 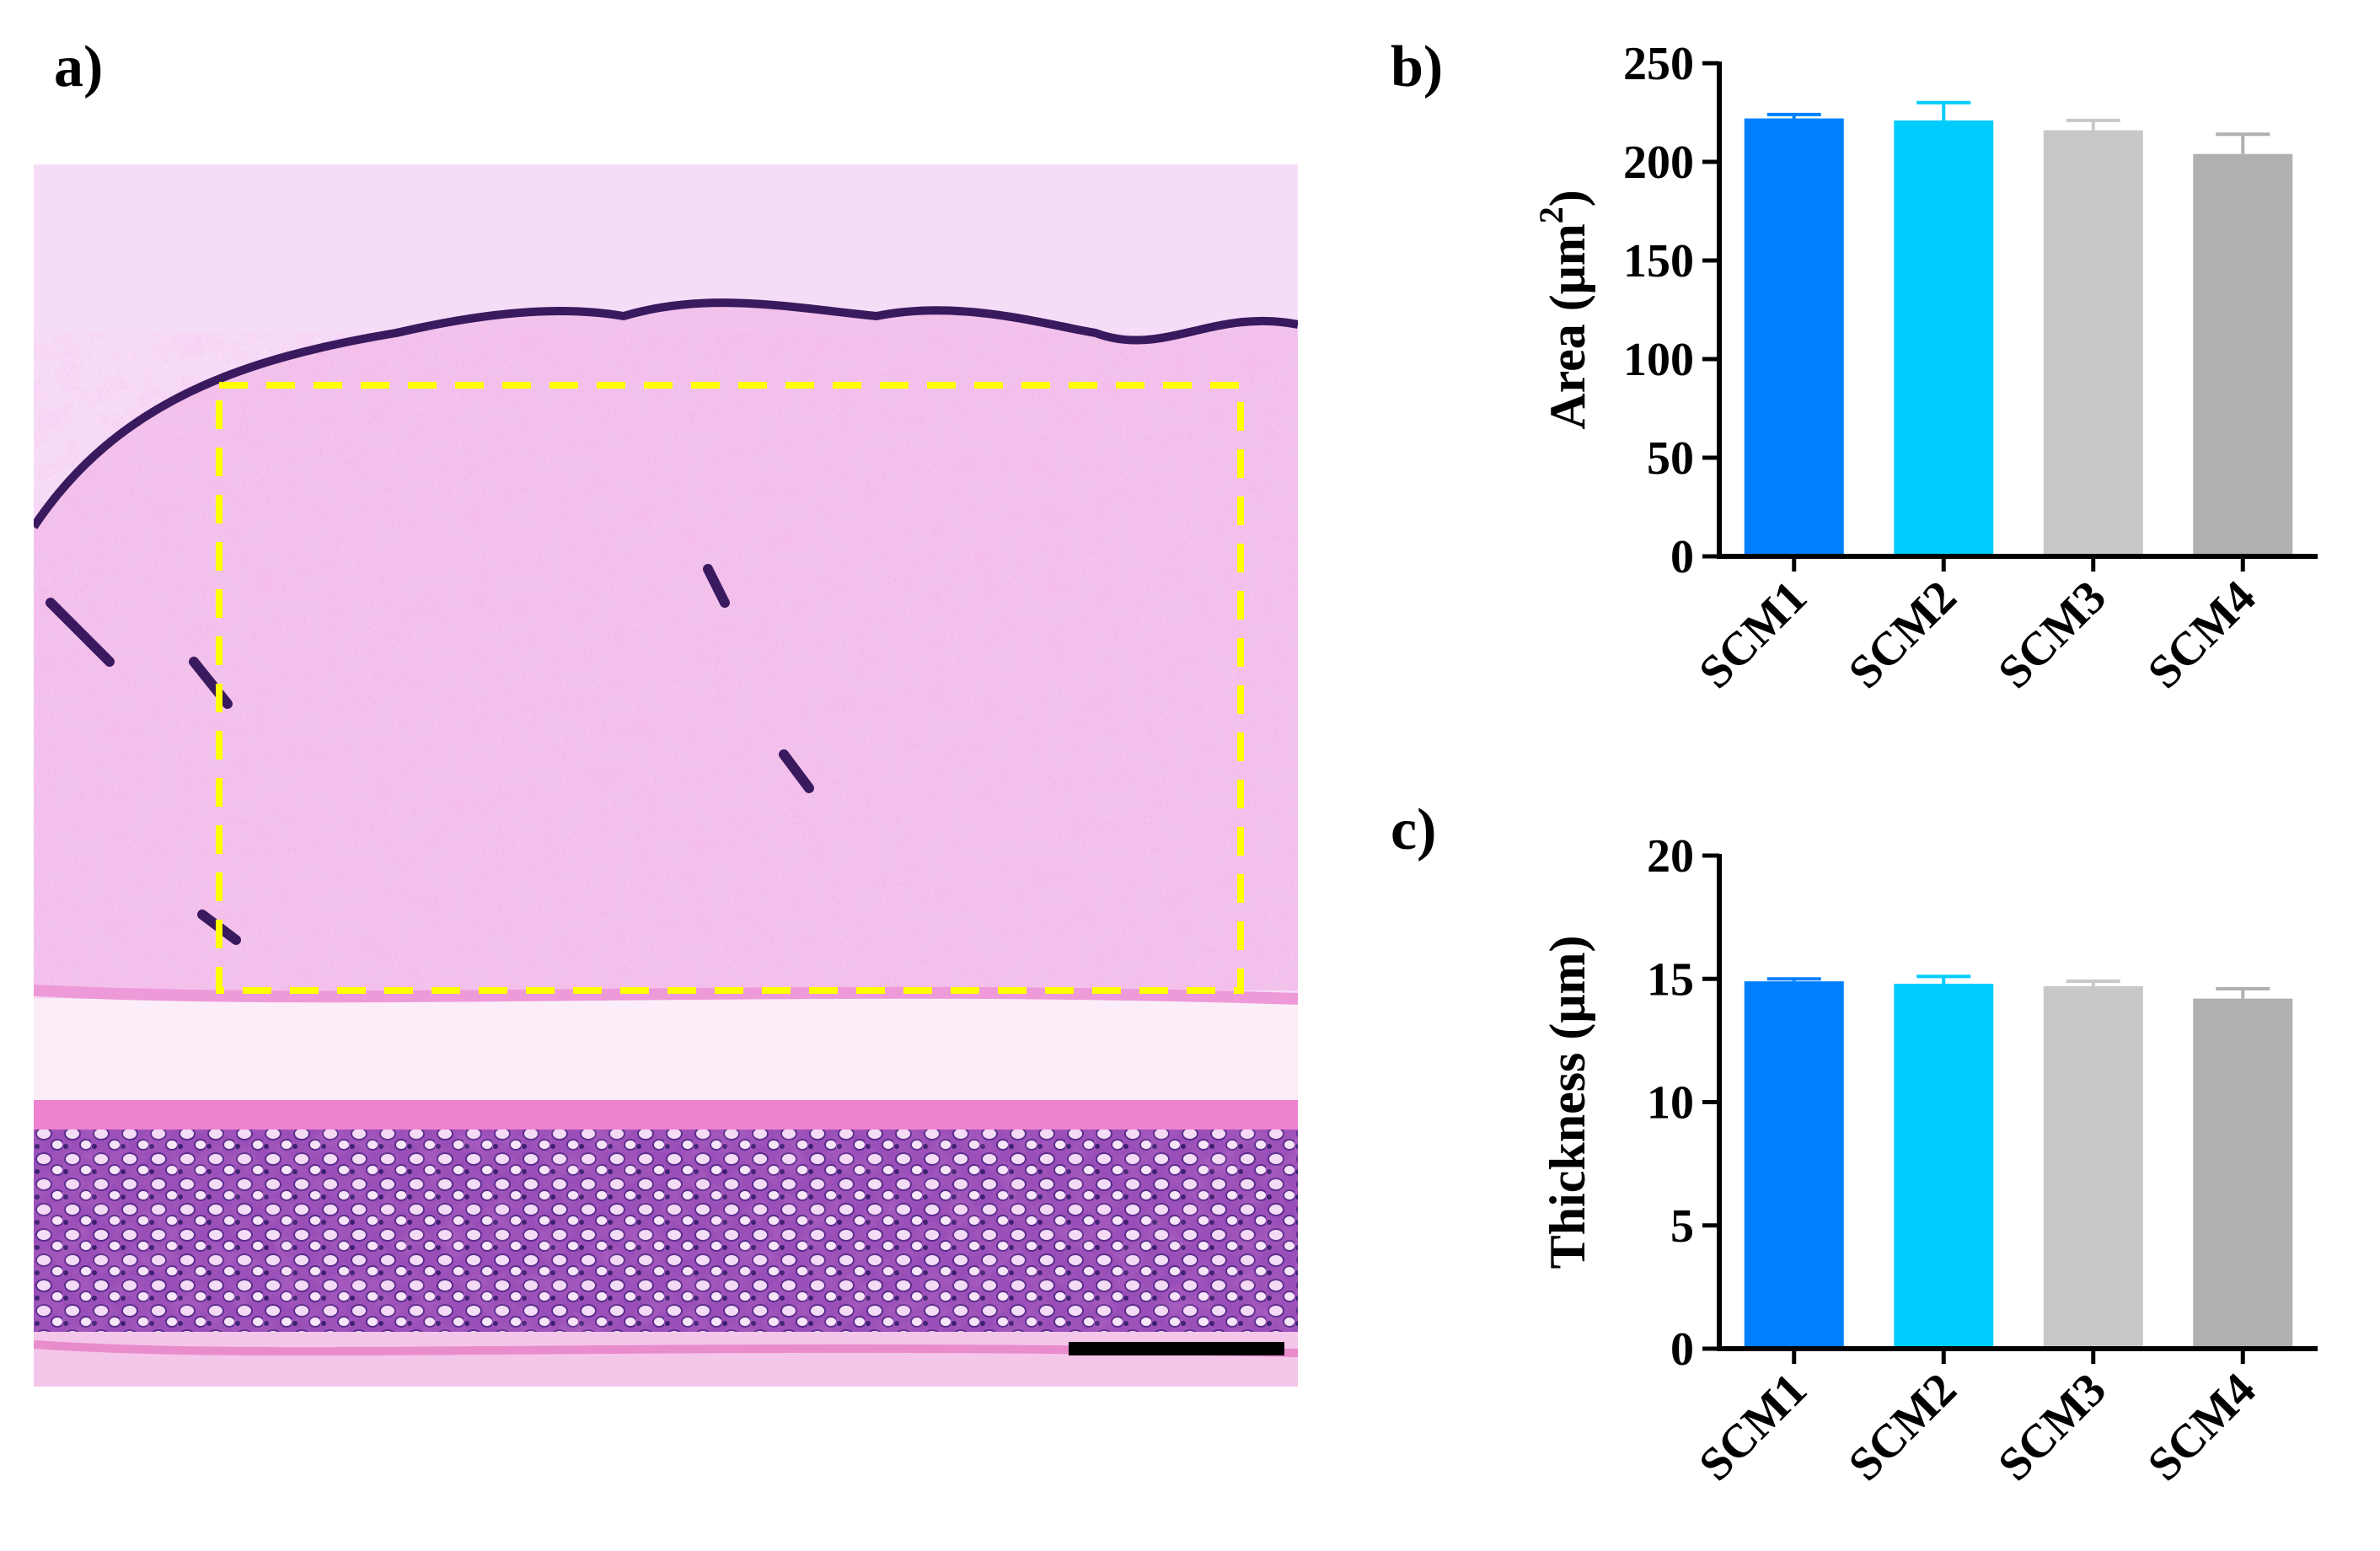 What do you see at coordinates (79, 67) in the screenshot?
I see `panel-label-a: a)` at bounding box center [79, 67].